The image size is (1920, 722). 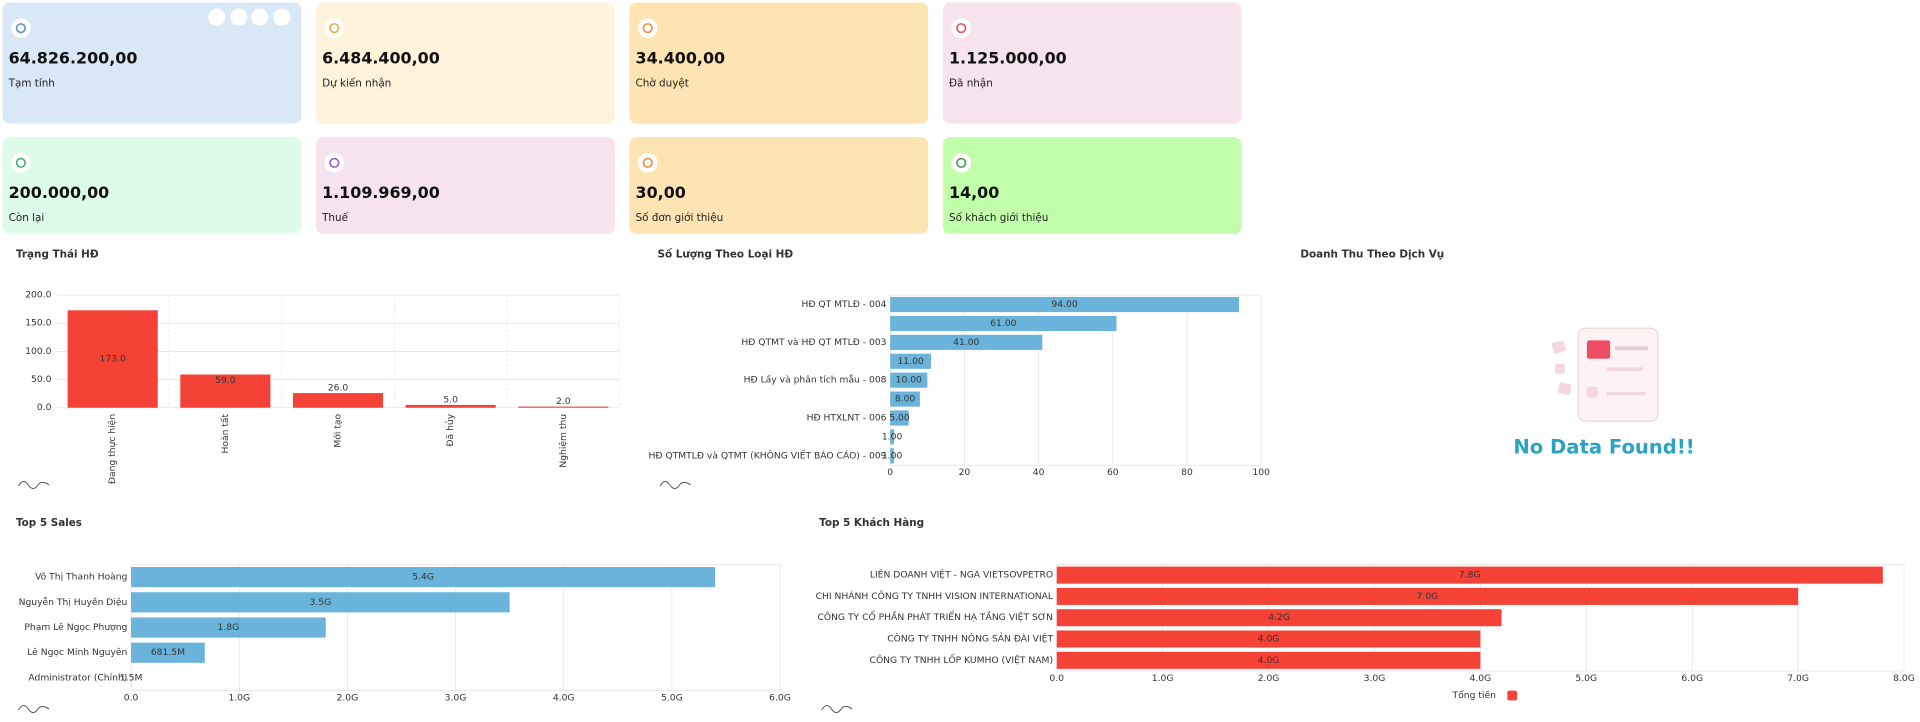 I want to click on card-value: 1.109.969,00, so click(x=381, y=192).